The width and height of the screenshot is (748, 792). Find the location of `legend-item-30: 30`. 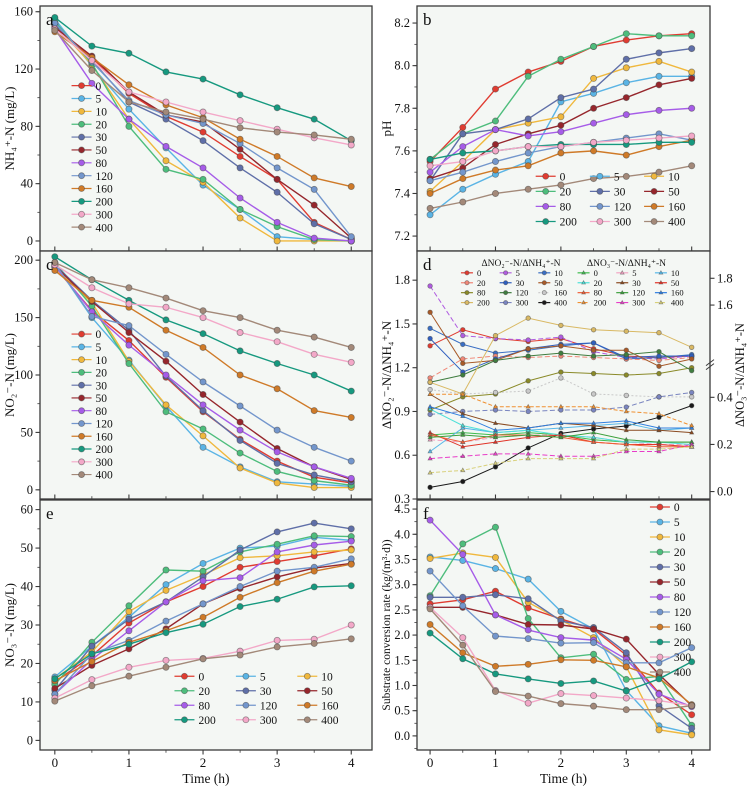

legend-item-30: 30 is located at coordinates (667, 568).